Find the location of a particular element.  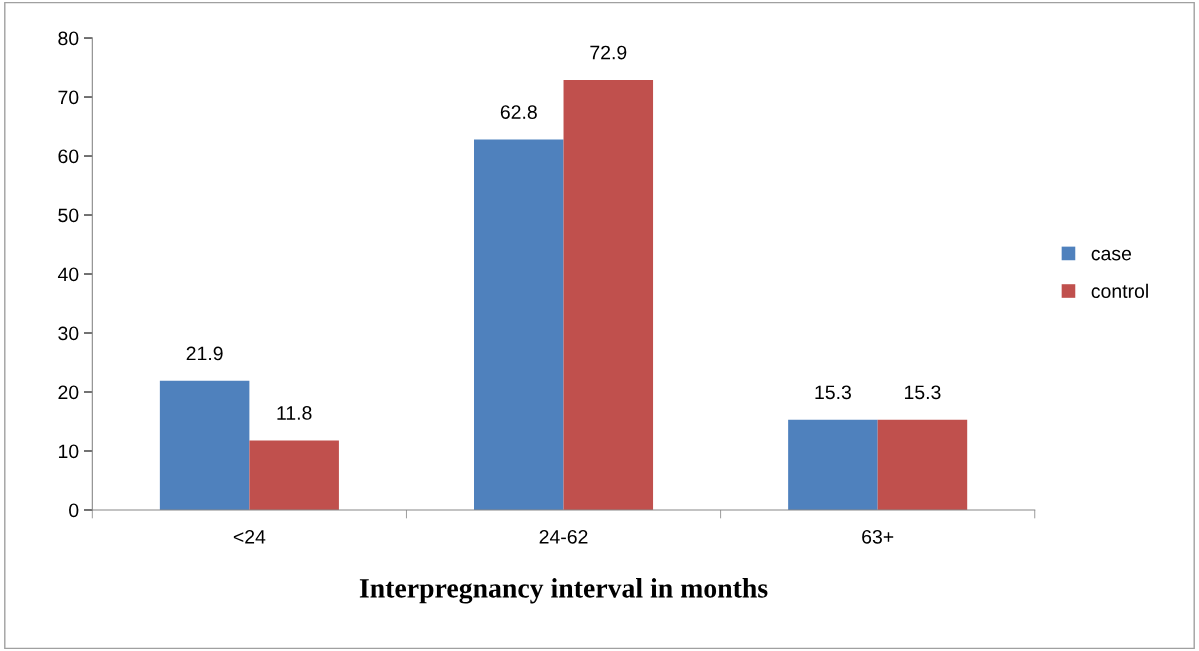

y-tick-label: 50 is located at coordinates (68, 215).